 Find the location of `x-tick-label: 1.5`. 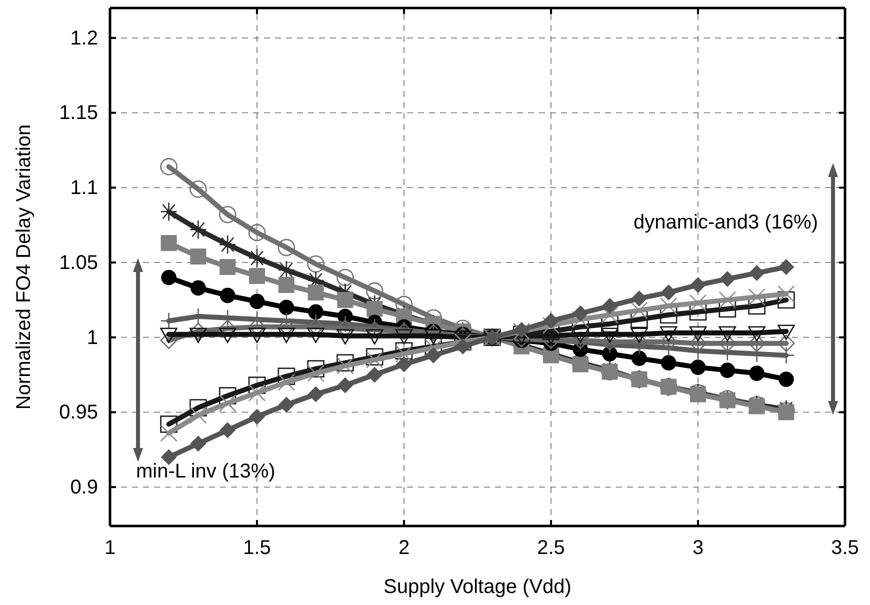

x-tick-label: 1.5 is located at coordinates (257, 548).